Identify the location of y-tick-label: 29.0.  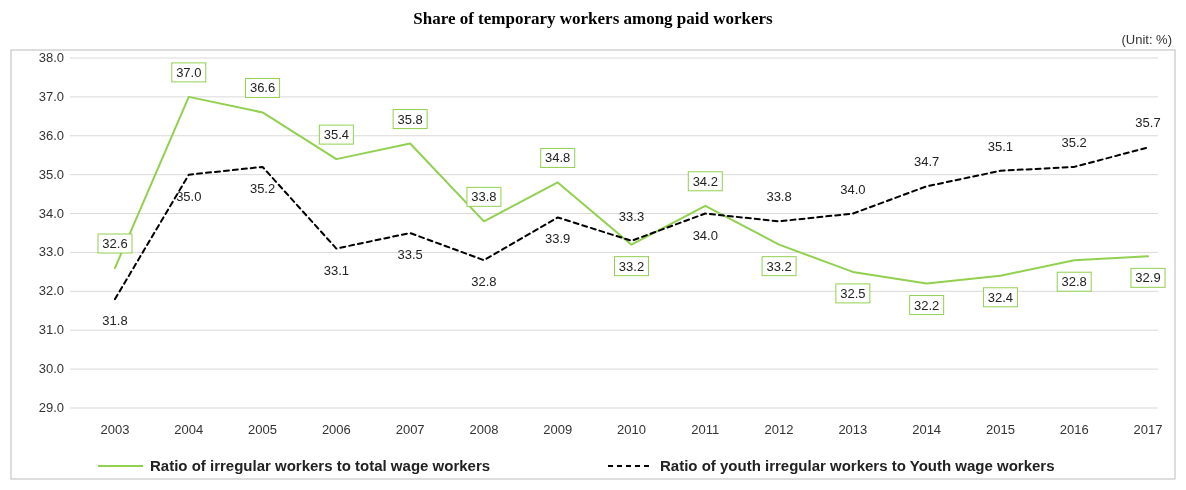
(51, 407).